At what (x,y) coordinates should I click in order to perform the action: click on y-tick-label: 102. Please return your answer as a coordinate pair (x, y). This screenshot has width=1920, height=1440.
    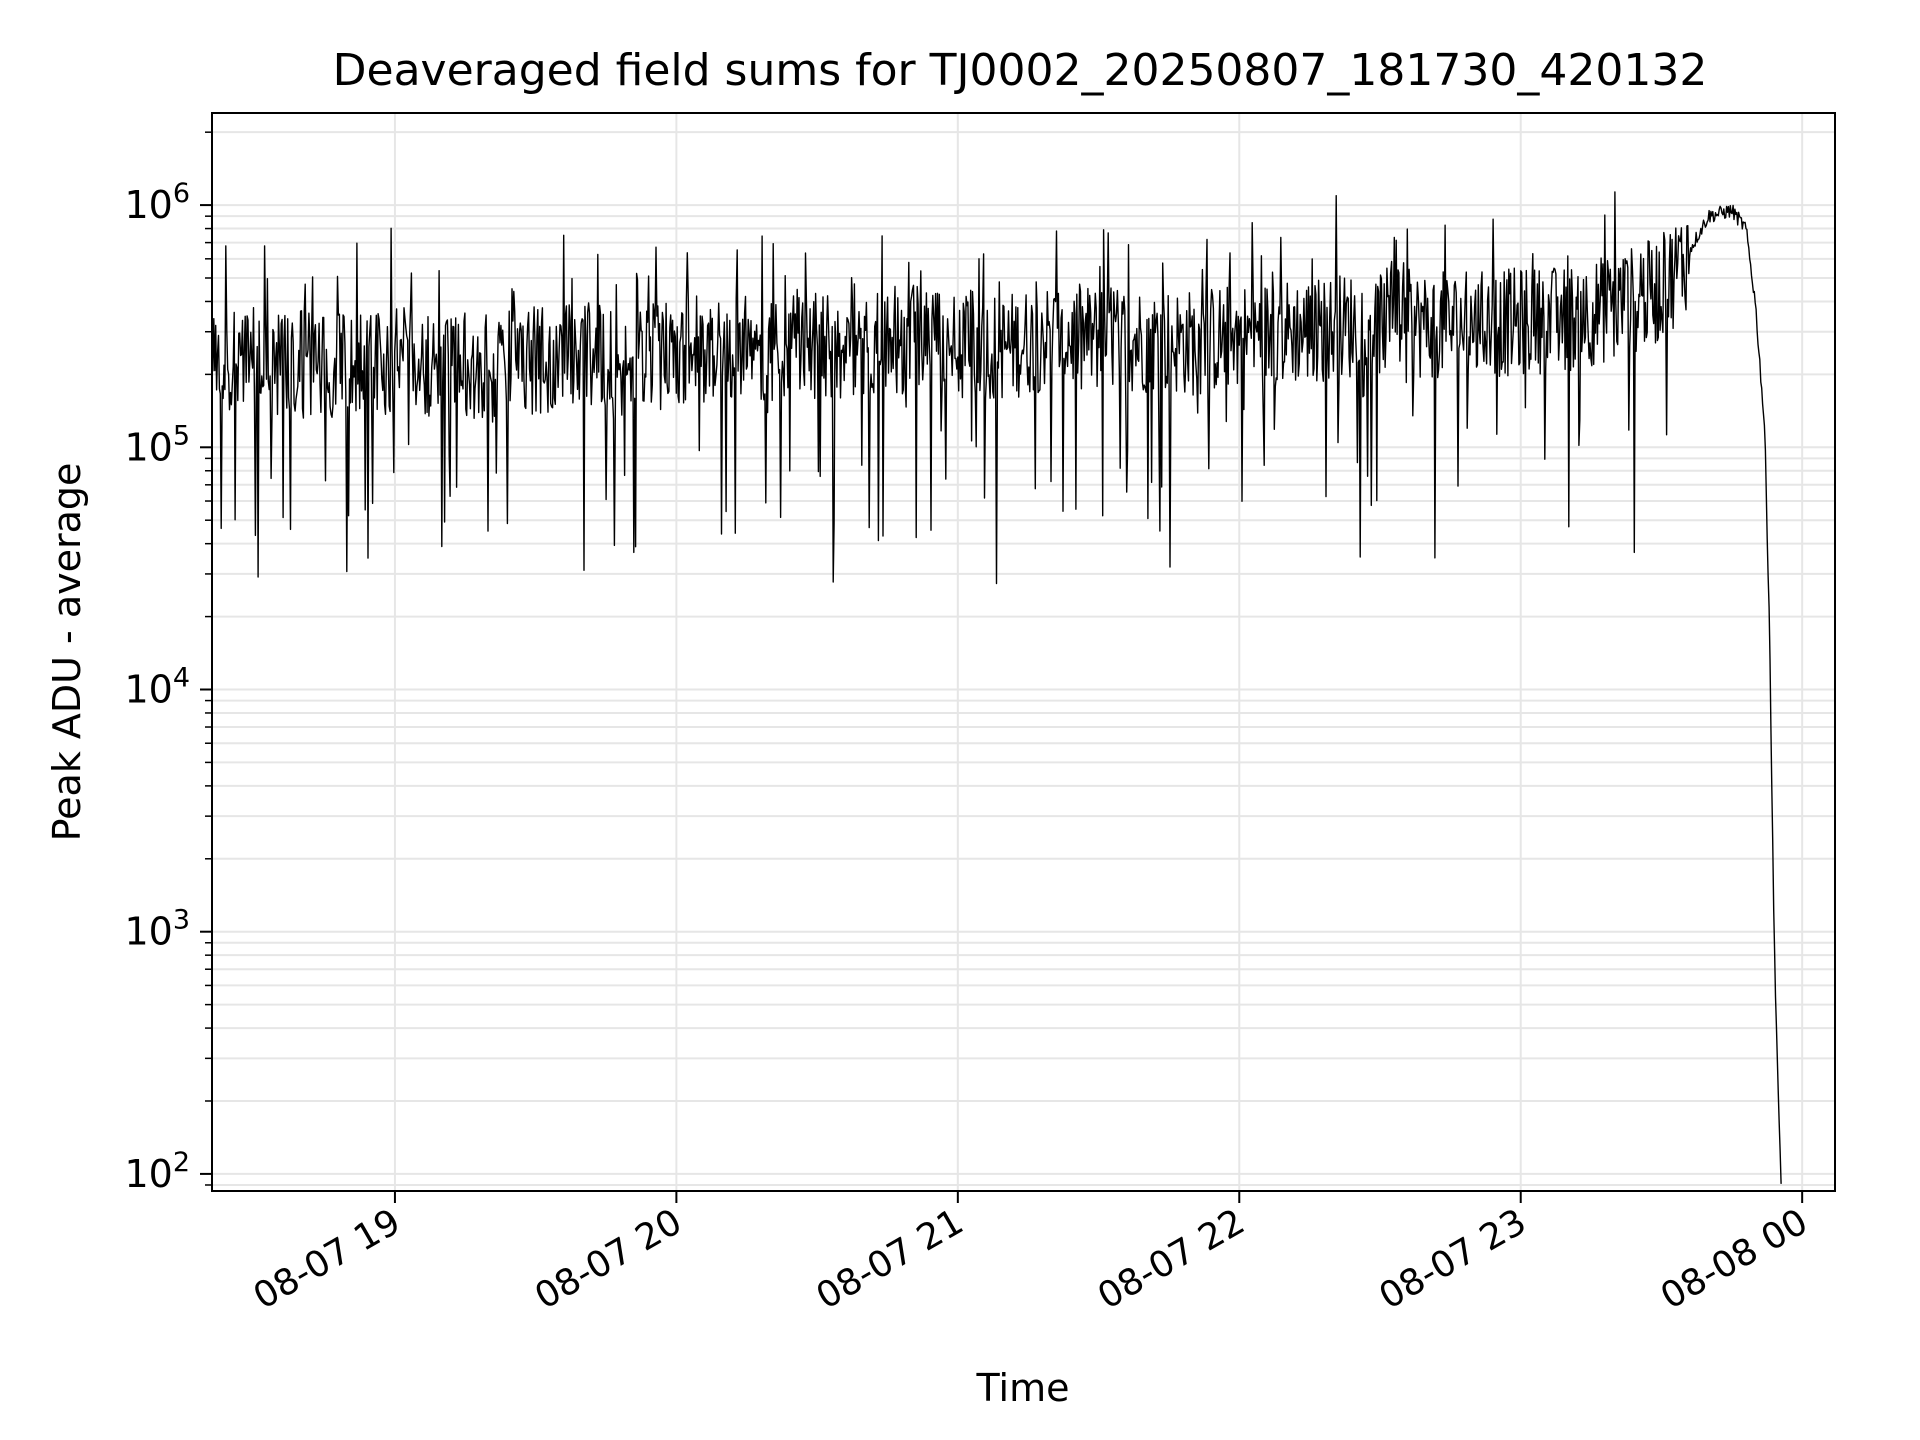
    Looking at the image, I should click on (157, 1171).